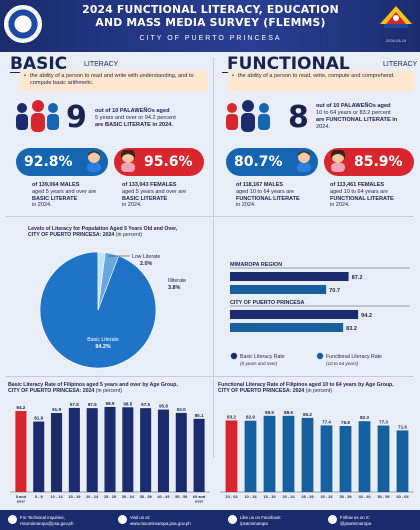 The width and height of the screenshot is (420, 530). What do you see at coordinates (55, 198) in the screenshot?
I see `basic-male-line-3: BASIC LITERATE` at bounding box center [55, 198].